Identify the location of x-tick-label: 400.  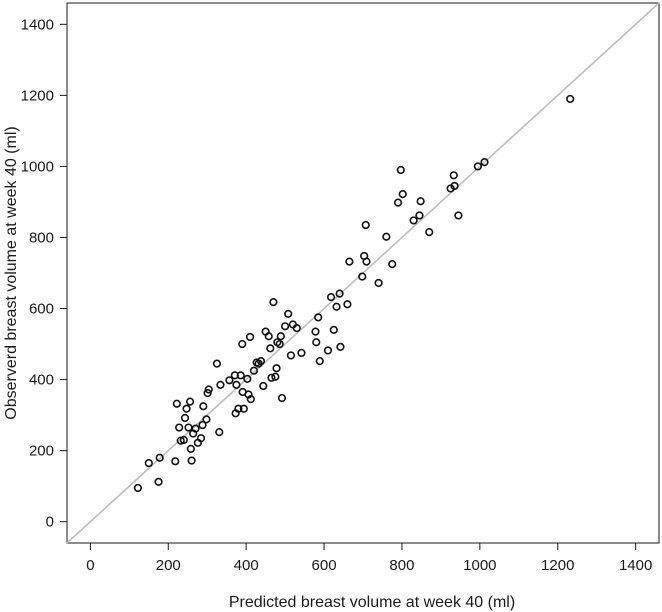
(246, 565).